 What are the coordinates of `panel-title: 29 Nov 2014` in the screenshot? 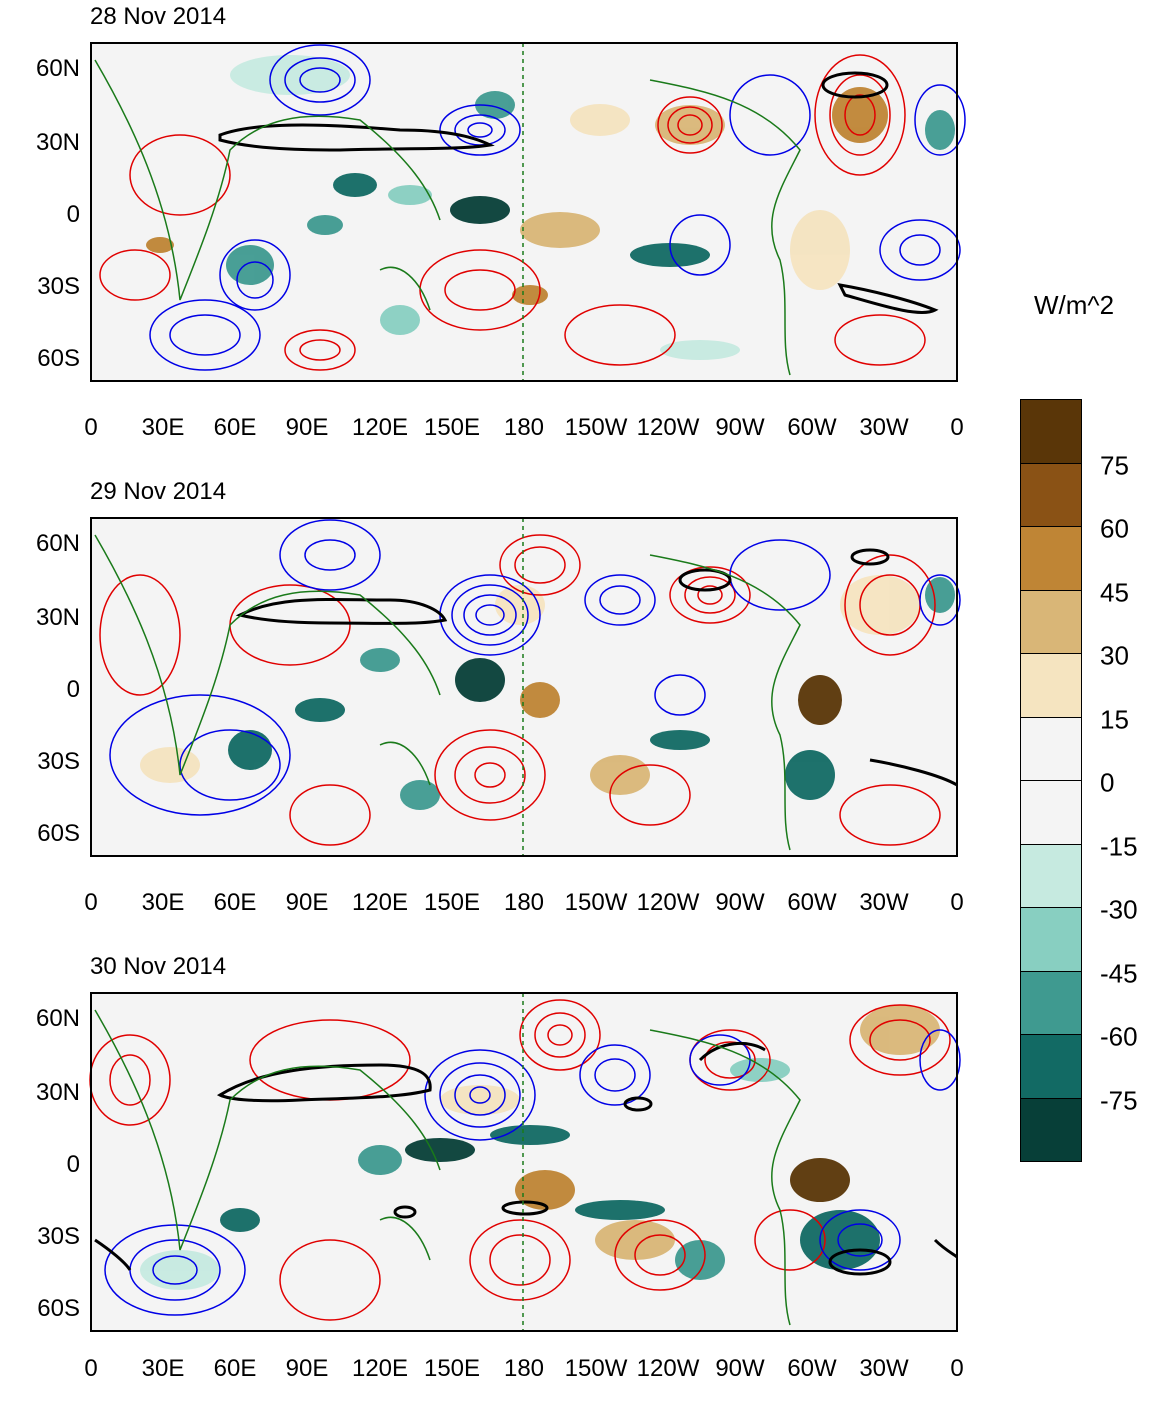 It's located at (158, 491).